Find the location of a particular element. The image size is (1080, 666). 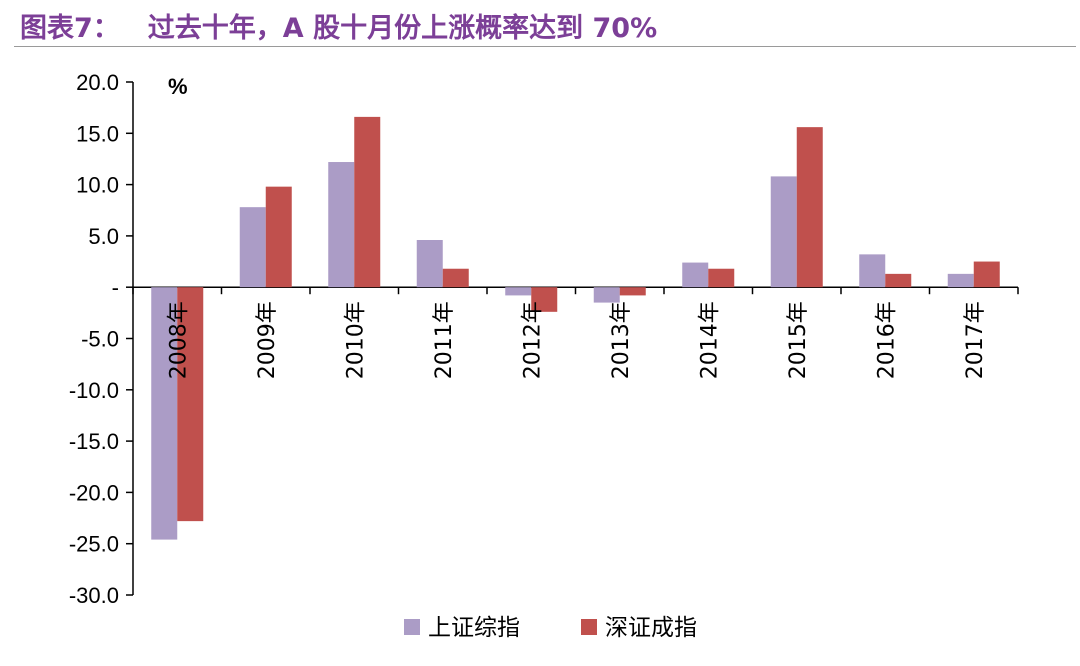

x-tick-label: 2016年 is located at coordinates (886, 340).